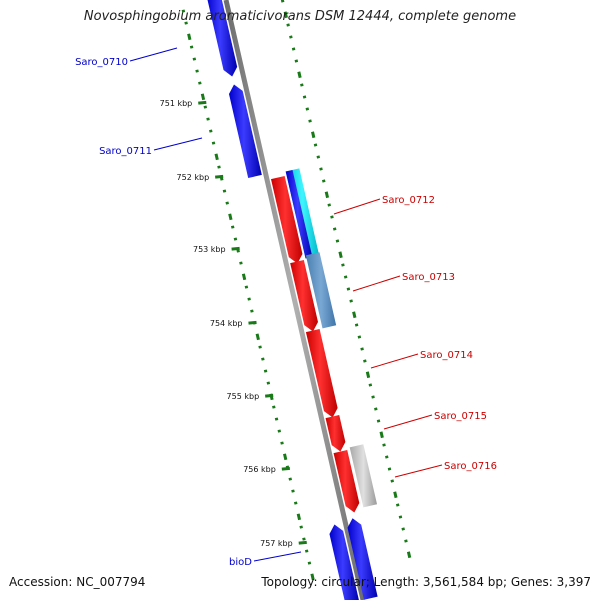 The image size is (600, 600). Describe the element at coordinates (101, 62) in the screenshot. I see `gene-label-saro-0710: Saro_0710` at that location.